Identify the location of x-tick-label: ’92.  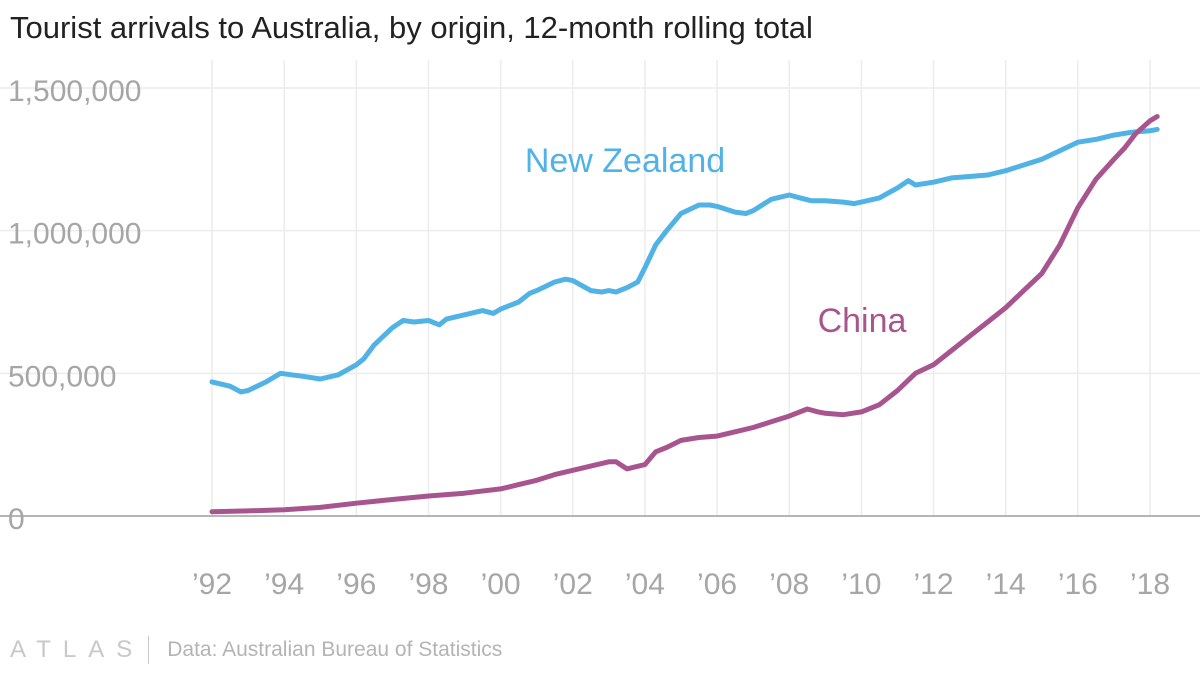
(212, 584).